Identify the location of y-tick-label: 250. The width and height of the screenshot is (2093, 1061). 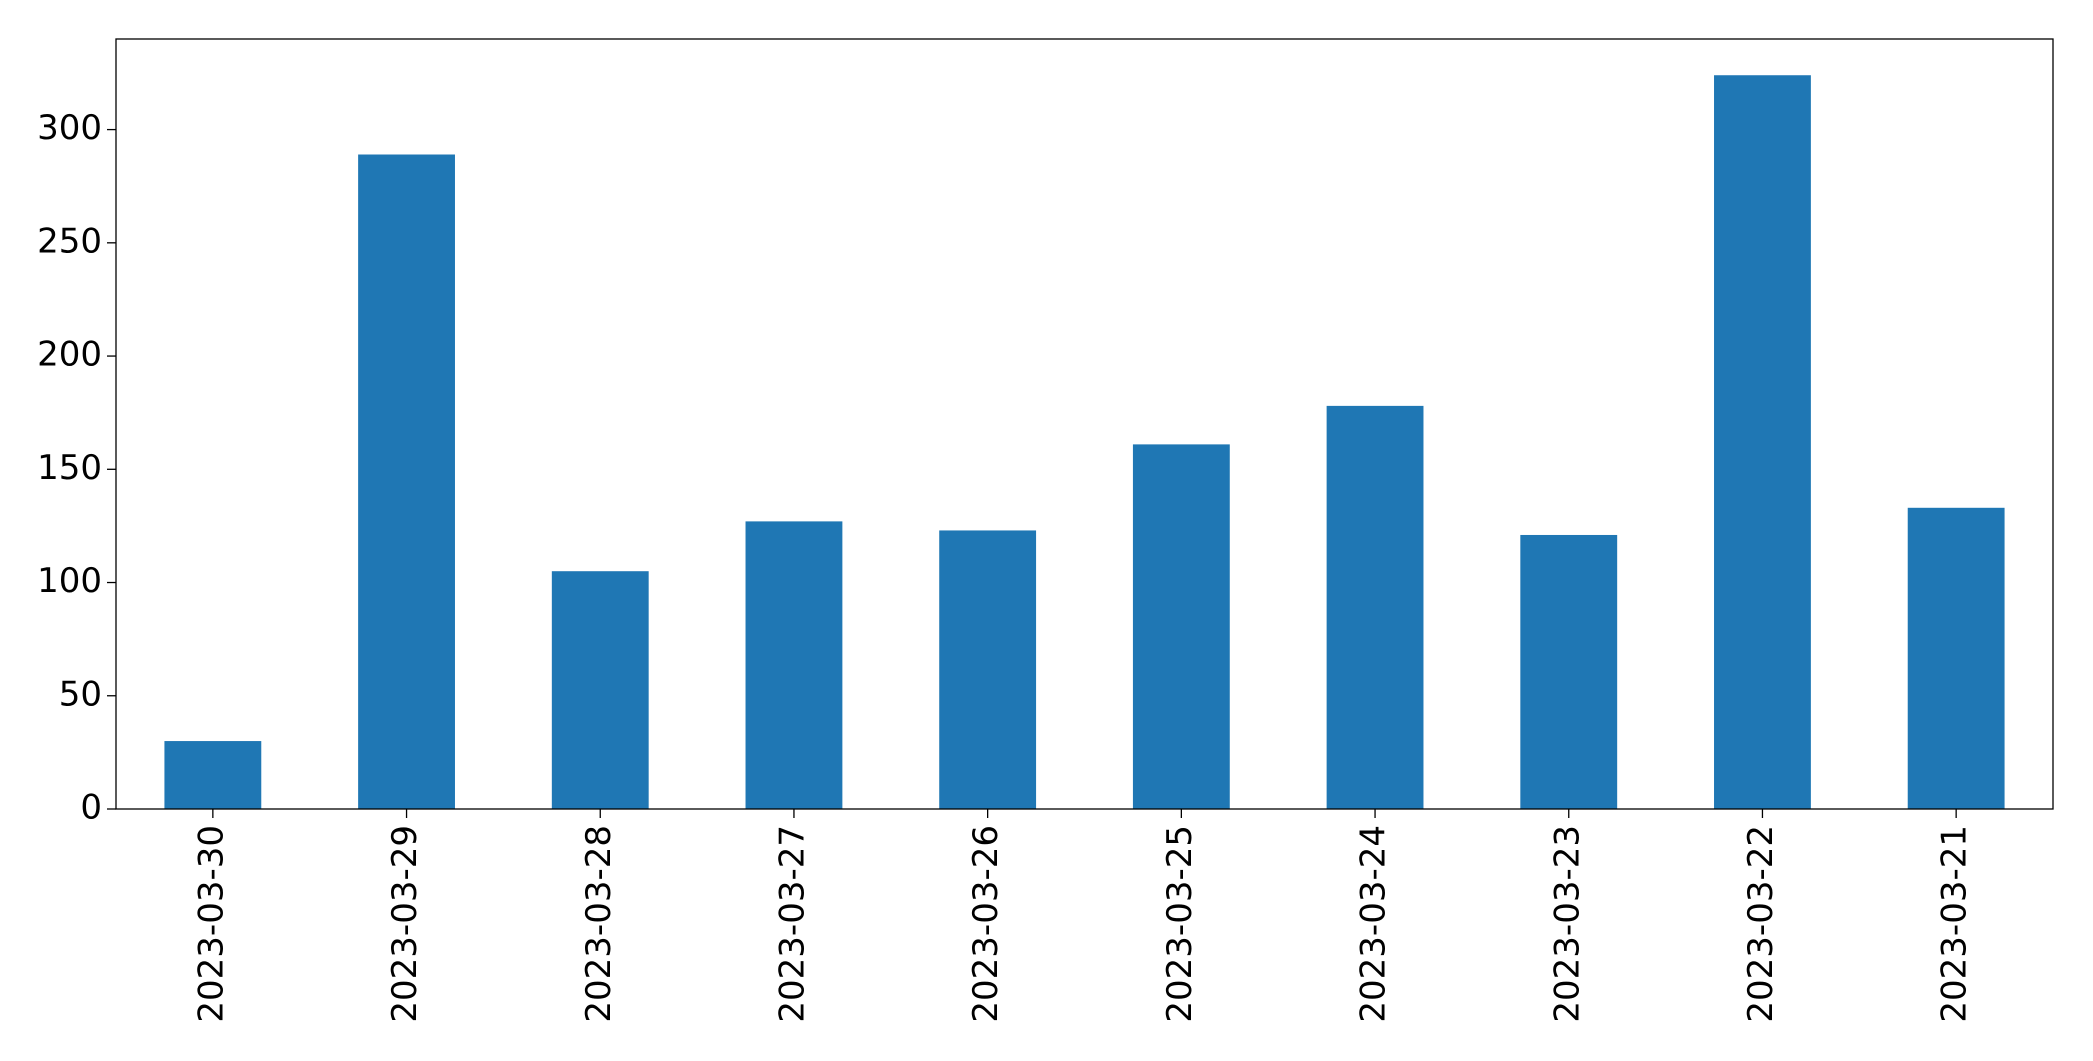
(69, 241).